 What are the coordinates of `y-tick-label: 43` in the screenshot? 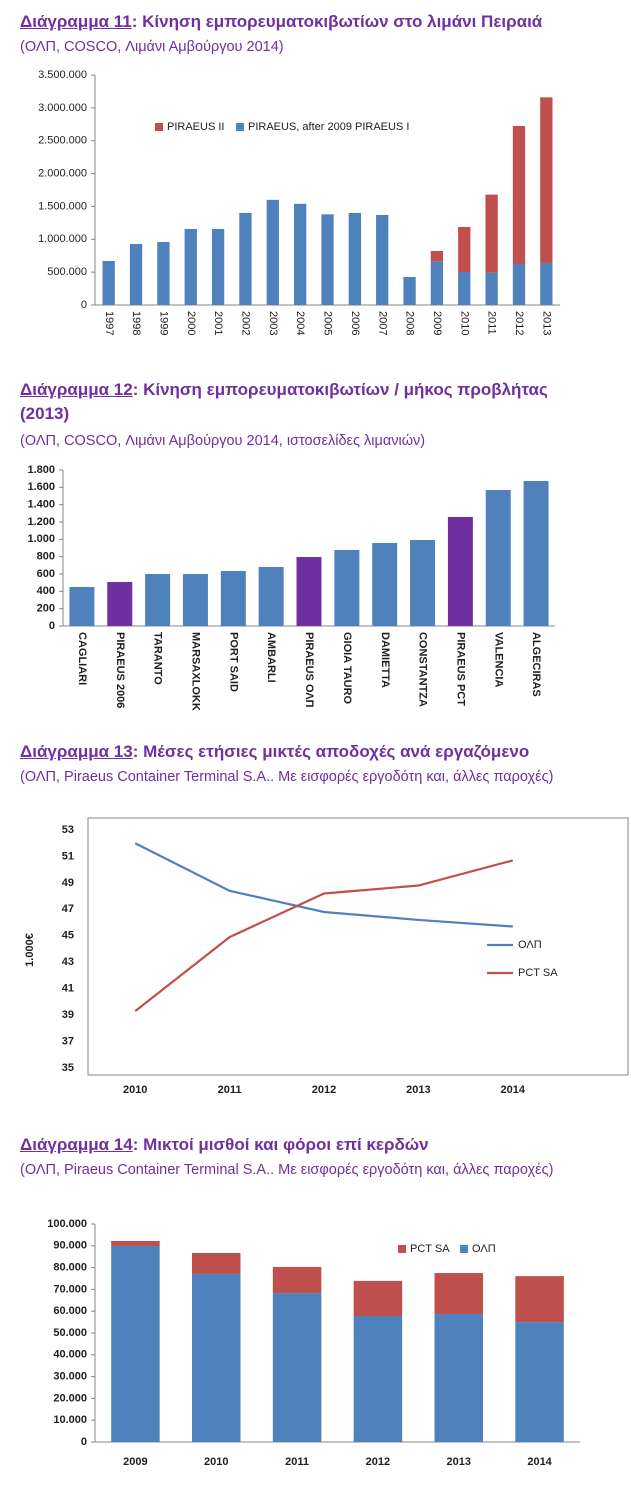 It's located at (68, 962).